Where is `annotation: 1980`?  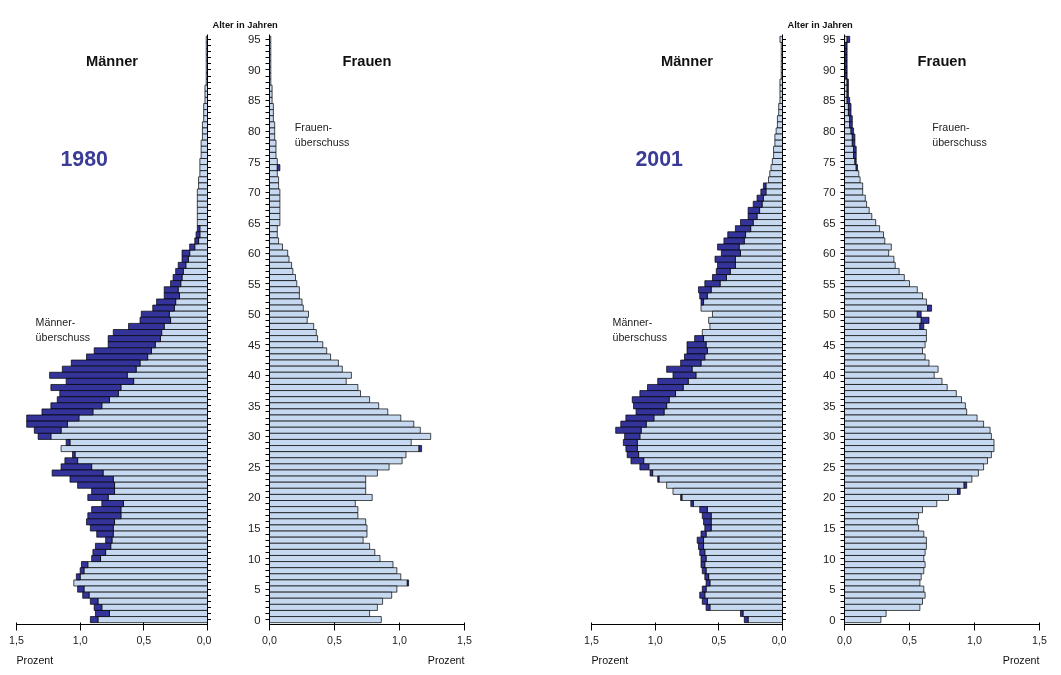 annotation: 1980 is located at coordinates (84, 158).